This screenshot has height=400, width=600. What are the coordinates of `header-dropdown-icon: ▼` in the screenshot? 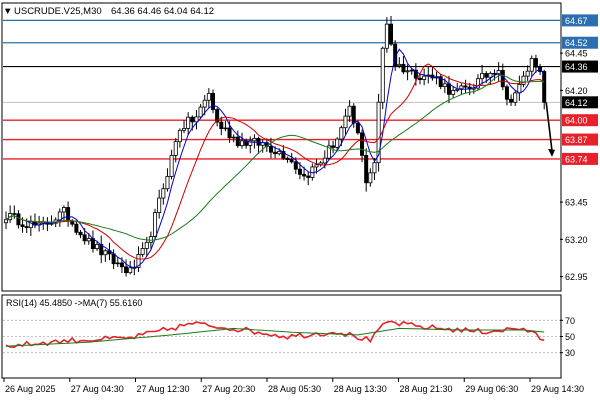 It's located at (7, 11).